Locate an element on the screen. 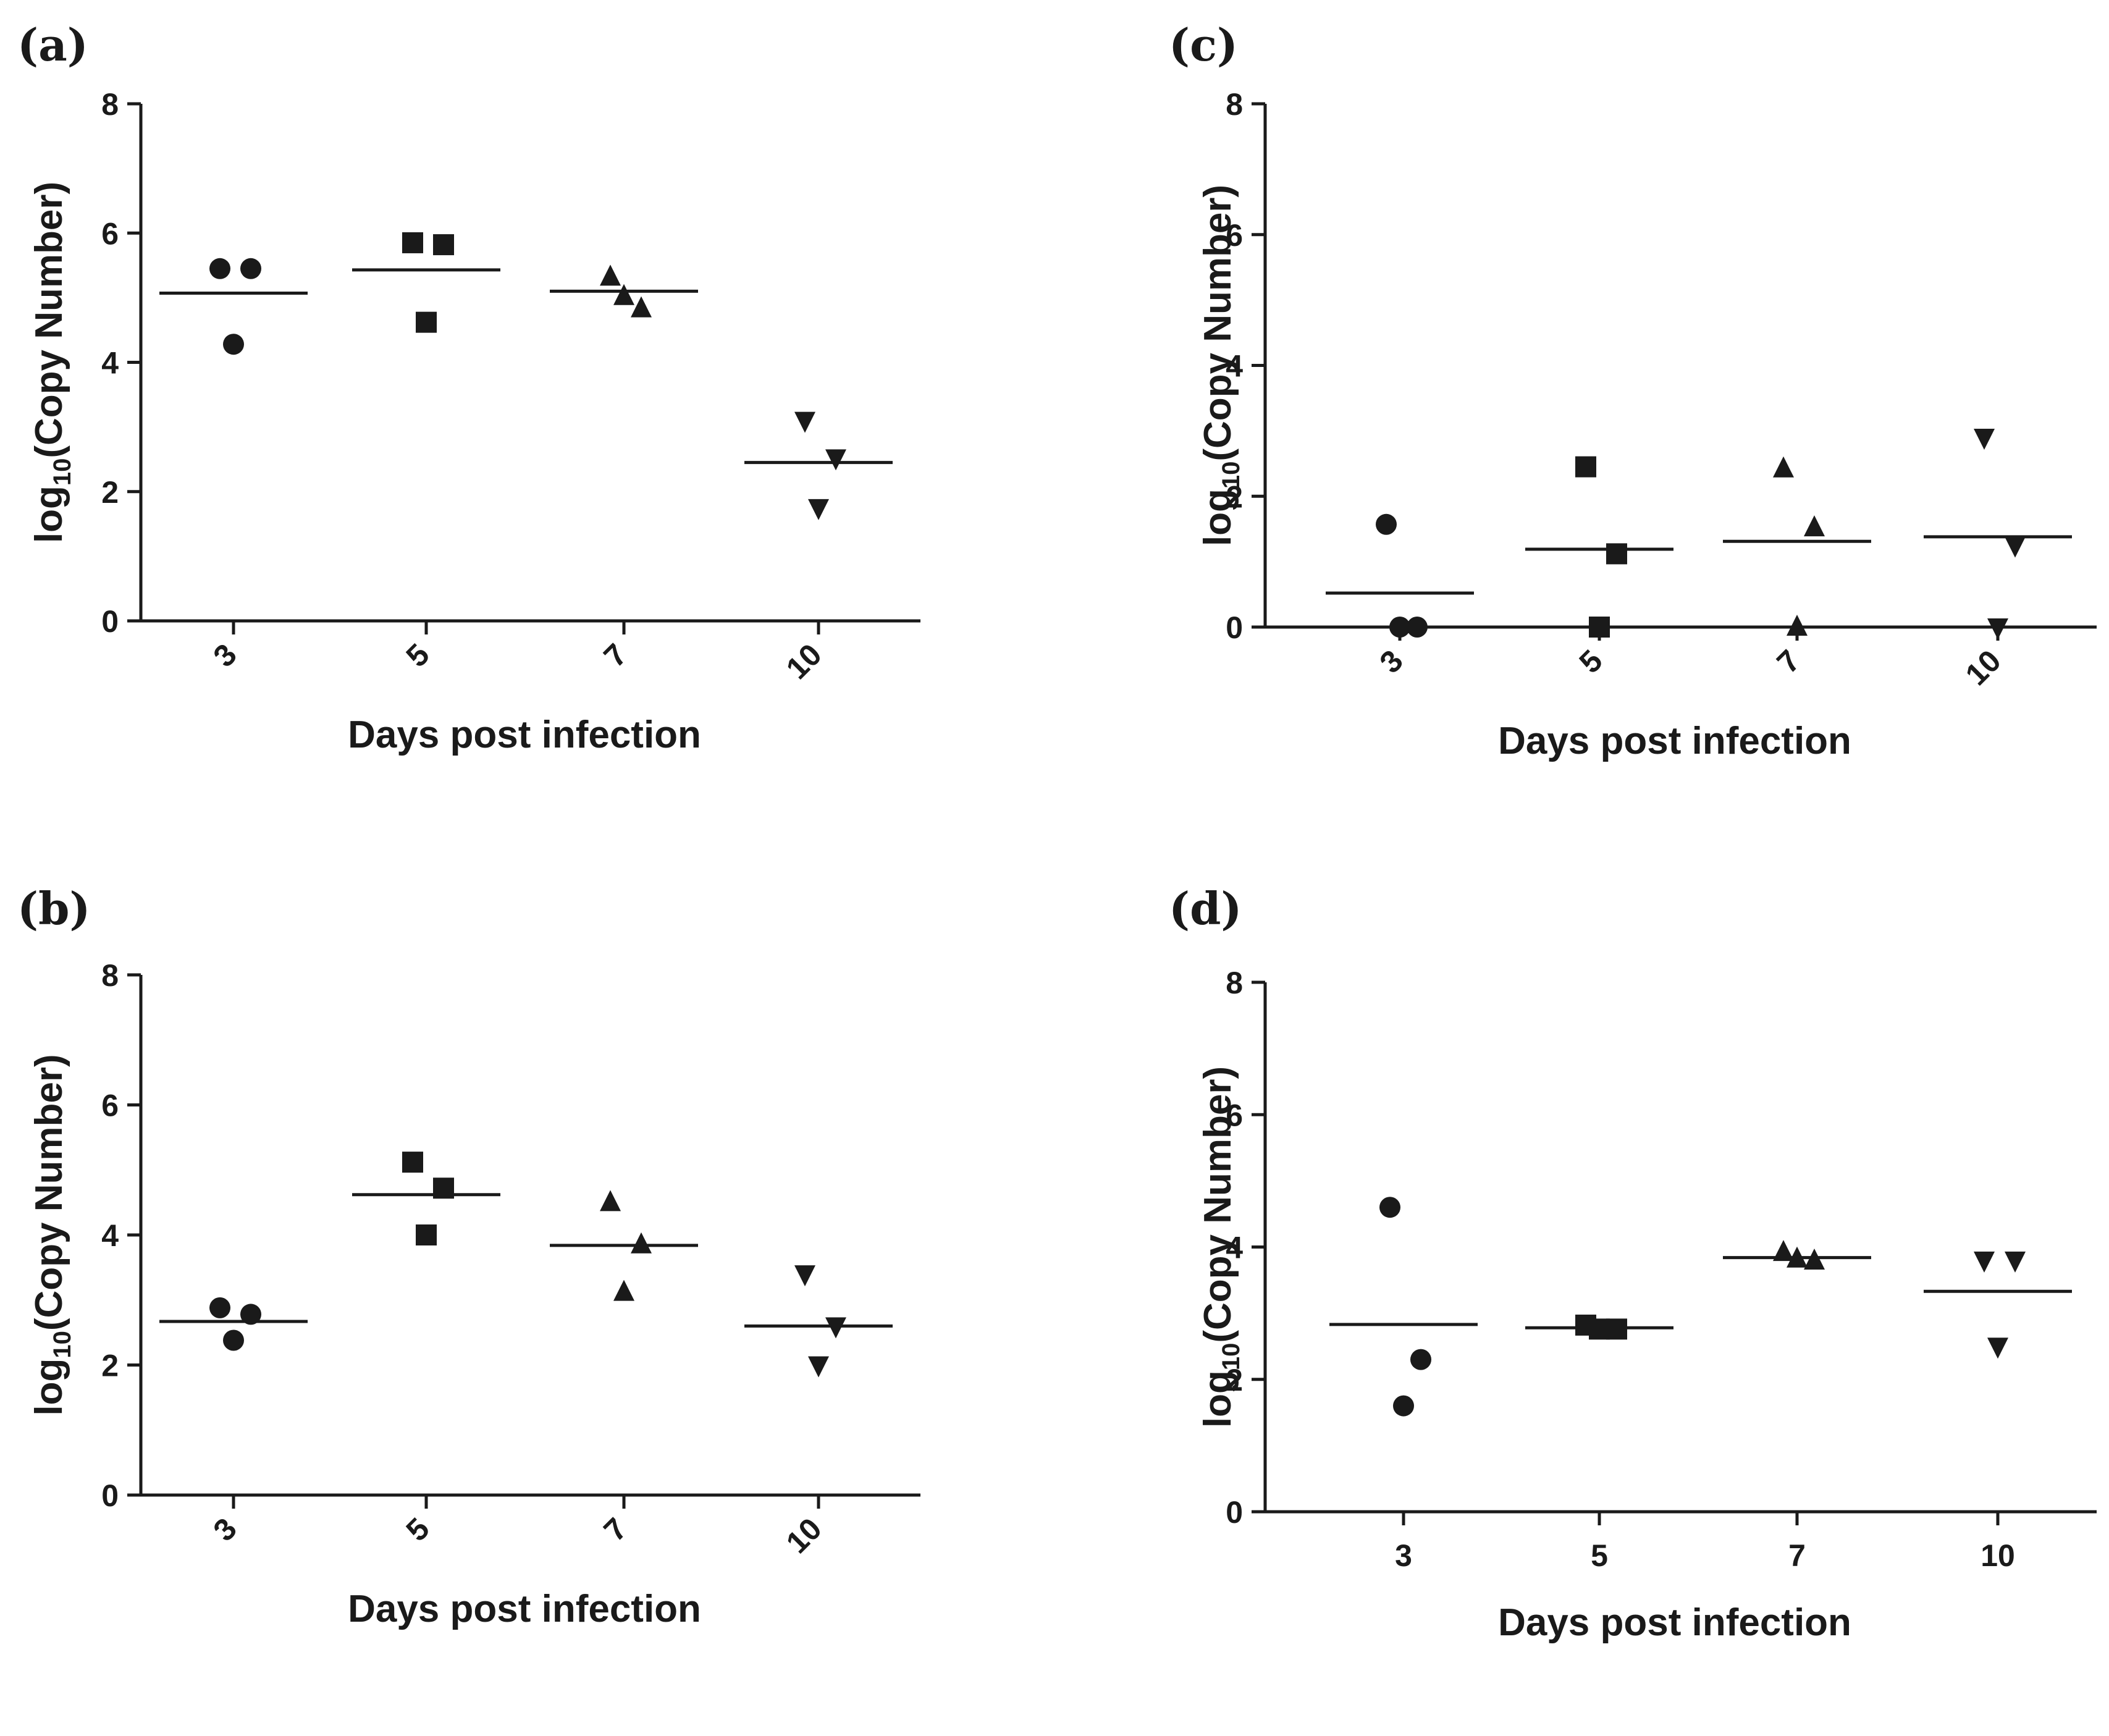 Image resolution: width=2109 pixels, height=1736 pixels. panel-label-d: (d) is located at coordinates (1205, 909).